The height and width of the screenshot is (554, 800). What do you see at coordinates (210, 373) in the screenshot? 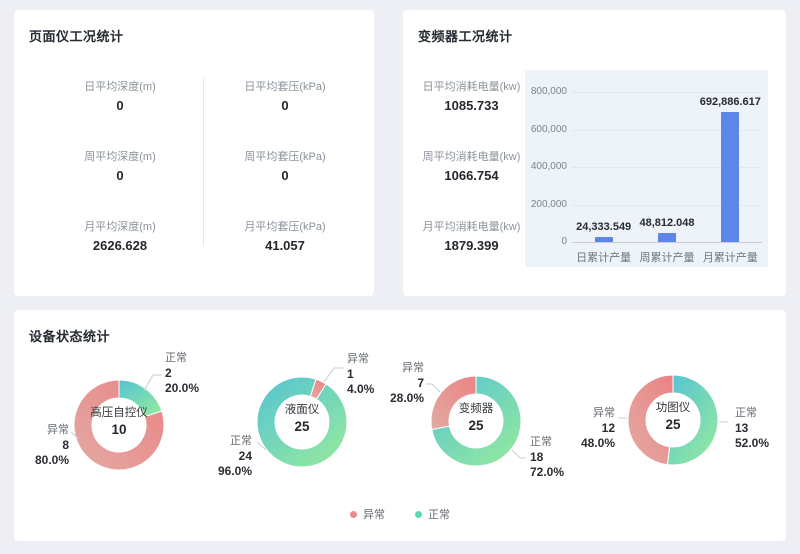
I see `donut-callout-normal: 正常 2 20.0%` at bounding box center [210, 373].